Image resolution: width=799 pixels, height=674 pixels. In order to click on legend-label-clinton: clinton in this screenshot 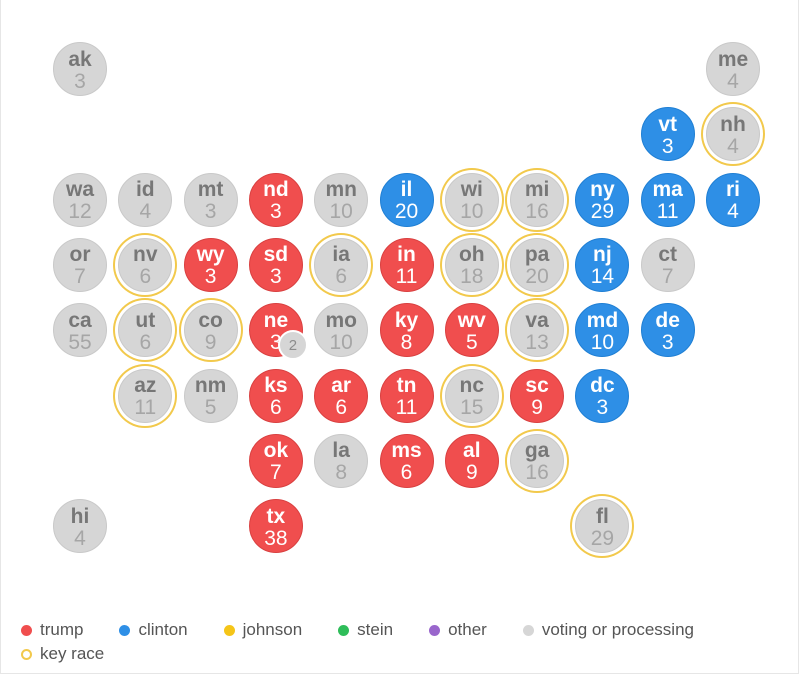, I will do `click(163, 629)`.